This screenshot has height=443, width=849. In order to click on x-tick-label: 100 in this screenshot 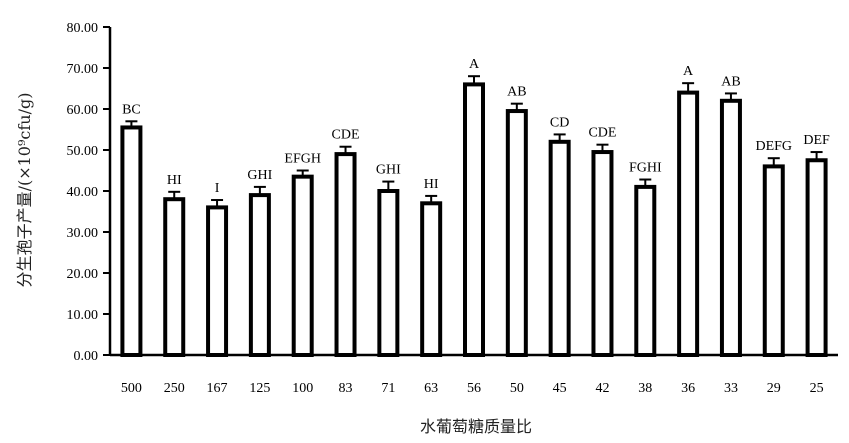, I will do `click(302, 388)`.